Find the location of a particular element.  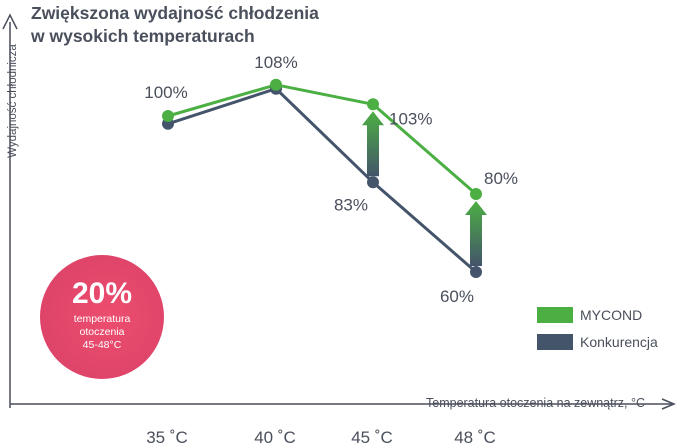

legend-label-mycond: MYCOND is located at coordinates (611, 315).